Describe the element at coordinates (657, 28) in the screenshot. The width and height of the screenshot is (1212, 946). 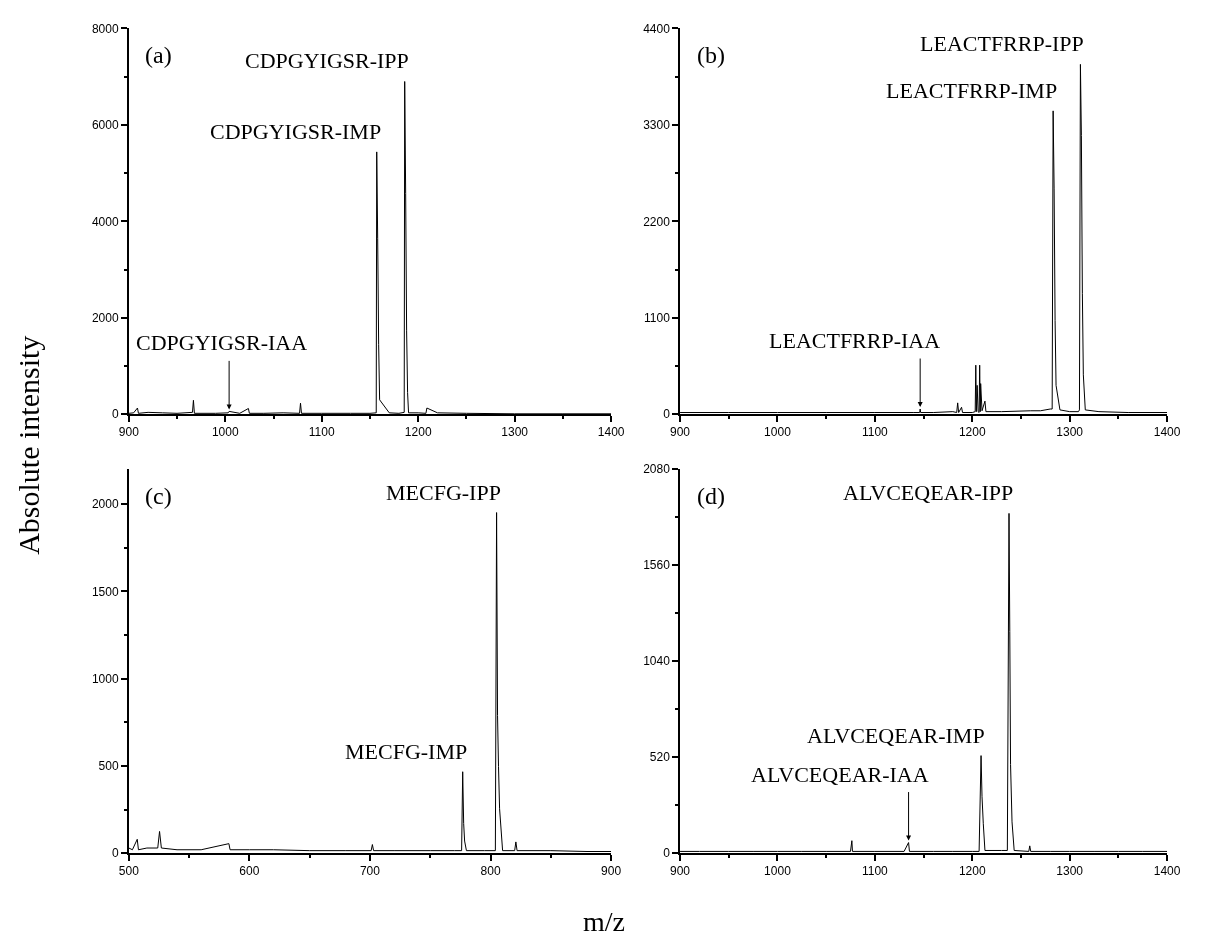
I see `y-tick-label: 4400` at that location.